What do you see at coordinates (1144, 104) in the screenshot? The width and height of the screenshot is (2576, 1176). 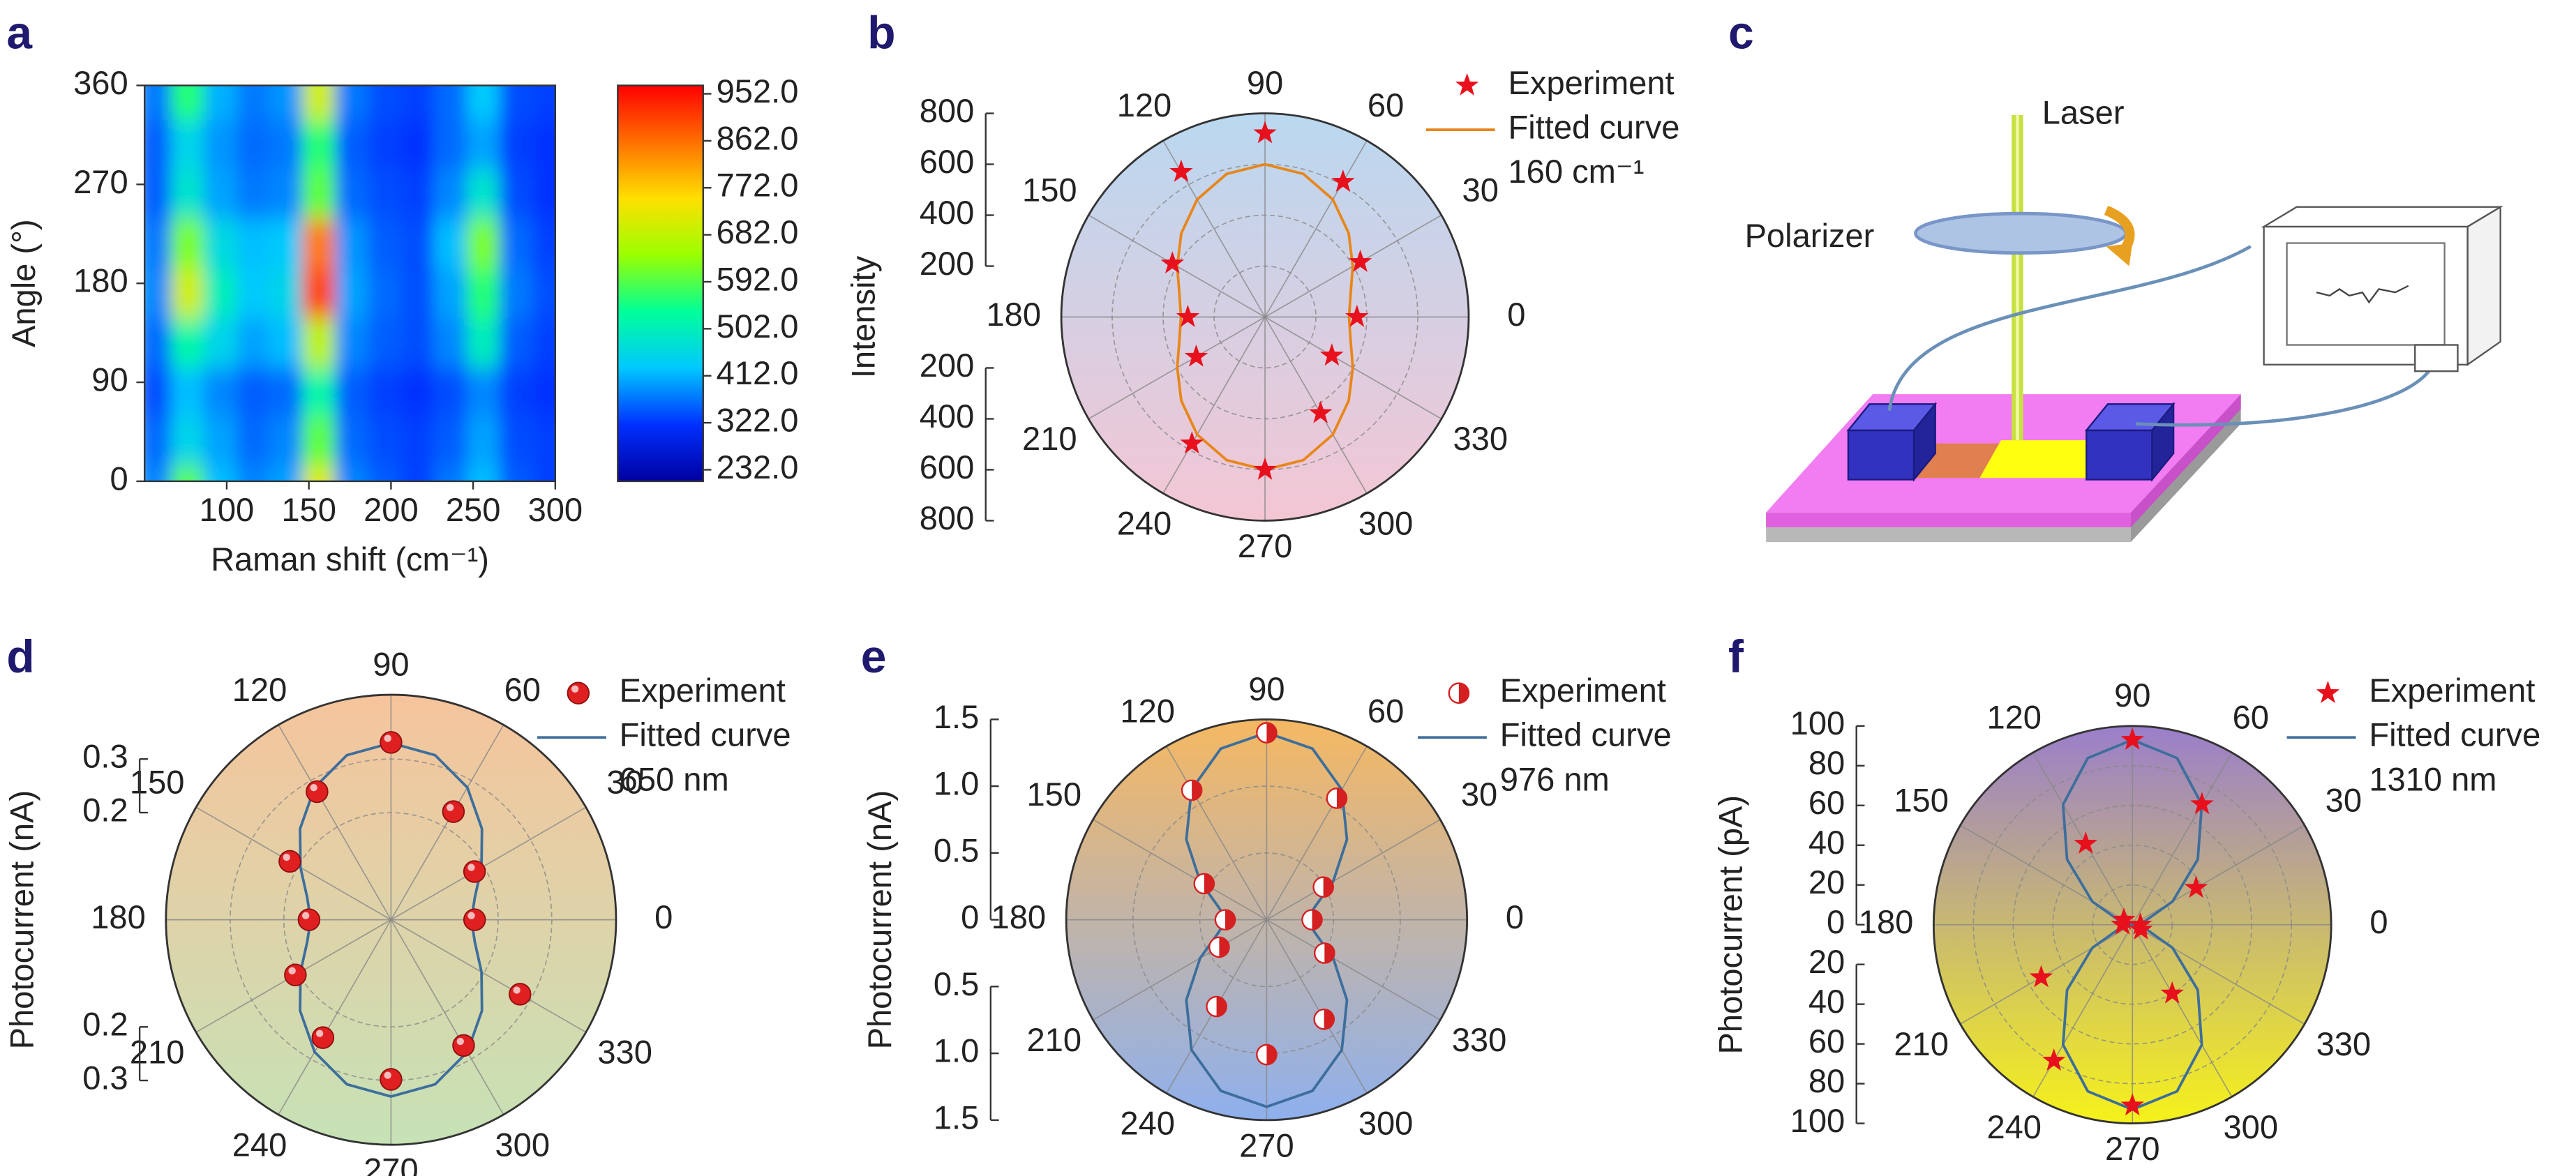 I see `angle-tick-label: 120` at bounding box center [1144, 104].